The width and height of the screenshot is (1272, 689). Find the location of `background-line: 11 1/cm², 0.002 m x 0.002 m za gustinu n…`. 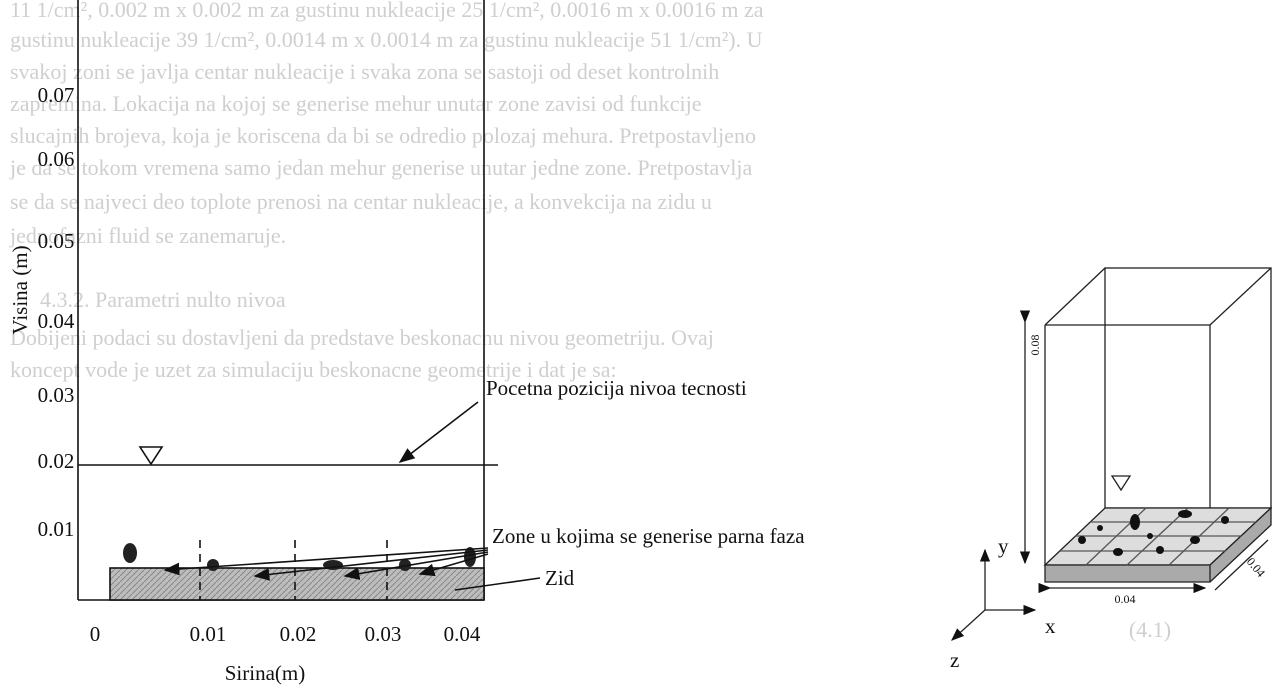

background-line: 11 1/cm², 0.002 m x 0.002 m za gustinu n… is located at coordinates (387, 11).